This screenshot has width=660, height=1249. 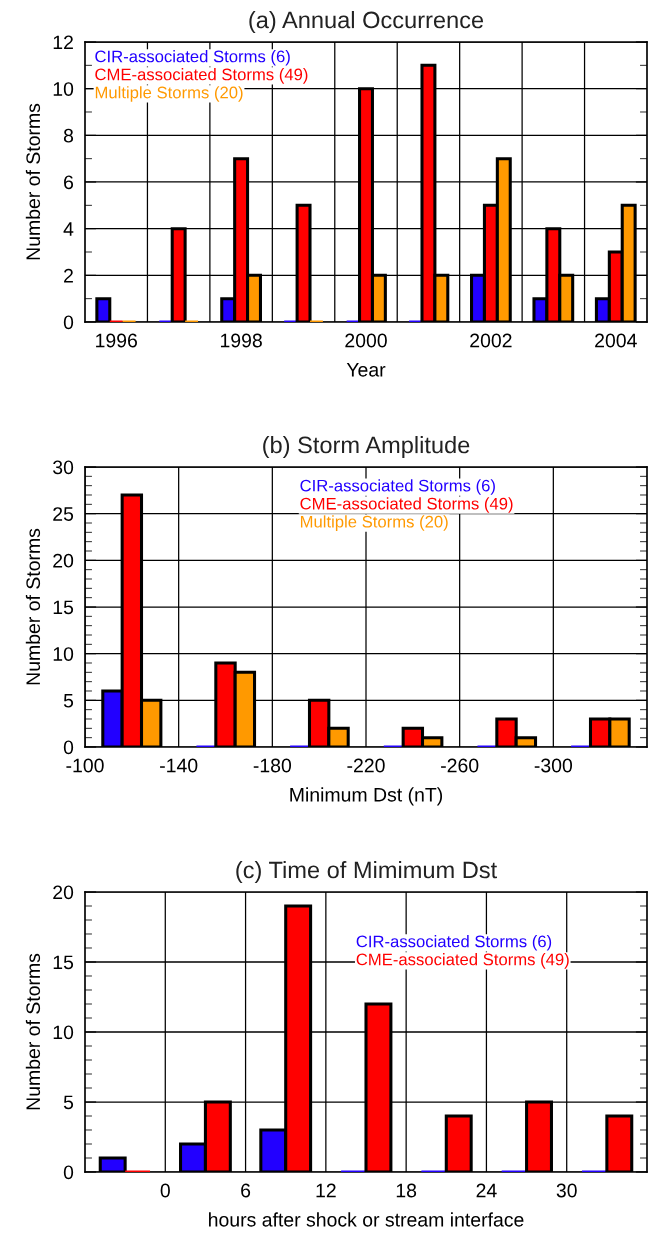 What do you see at coordinates (63, 514) in the screenshot?
I see `y-tick-label: 25` at bounding box center [63, 514].